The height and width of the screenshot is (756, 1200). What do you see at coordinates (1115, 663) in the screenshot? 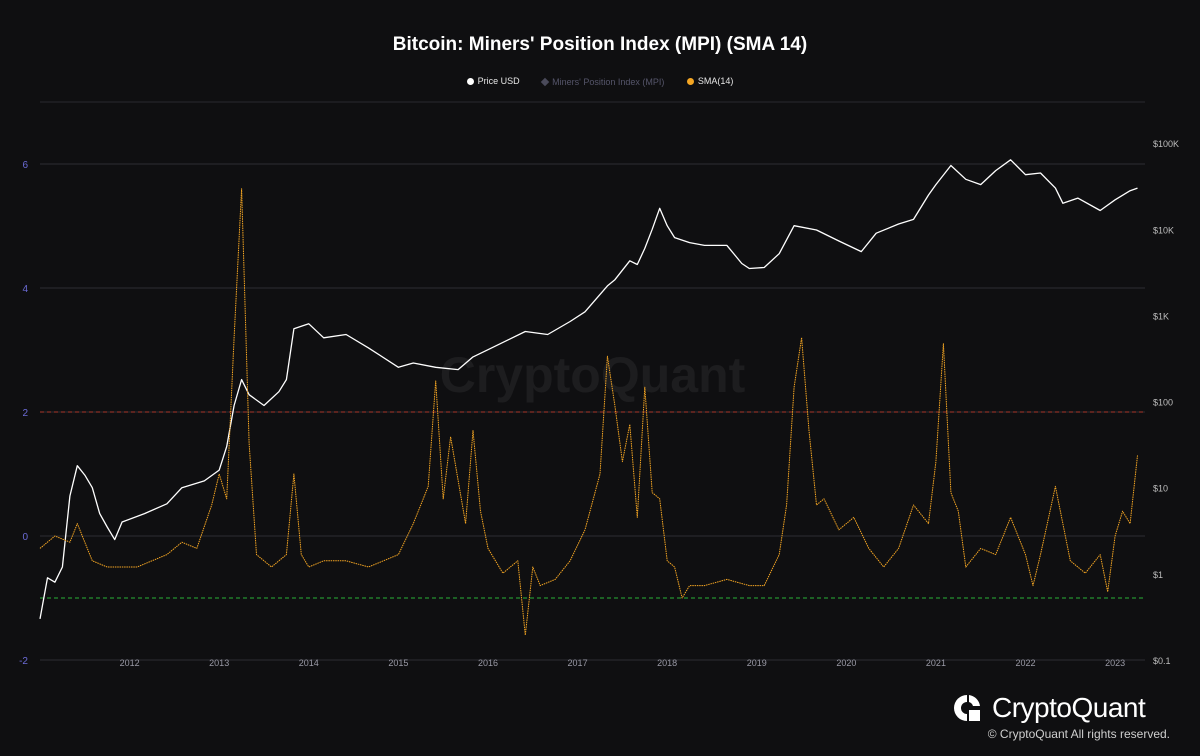
I see `x-axis-tick-label: 2023` at bounding box center [1115, 663].